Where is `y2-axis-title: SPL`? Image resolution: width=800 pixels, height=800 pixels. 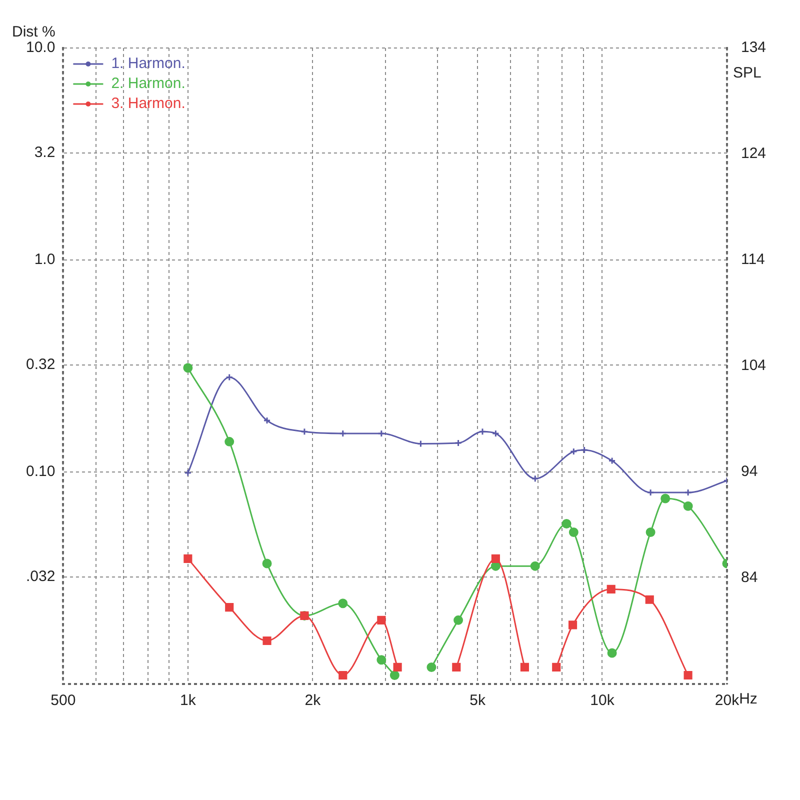
y2-axis-title: SPL is located at coordinates (747, 73).